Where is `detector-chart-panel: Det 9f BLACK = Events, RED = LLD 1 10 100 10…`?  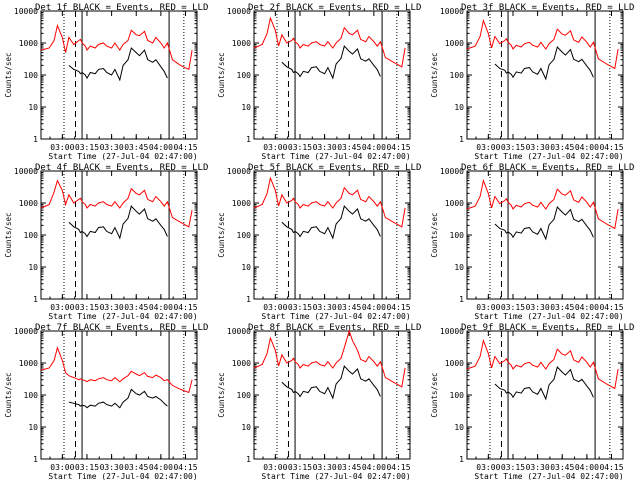
detector-chart-panel: Det 9f BLACK = Events, RED = LLD 1 10 100 10… is located at coordinates (532, 401).